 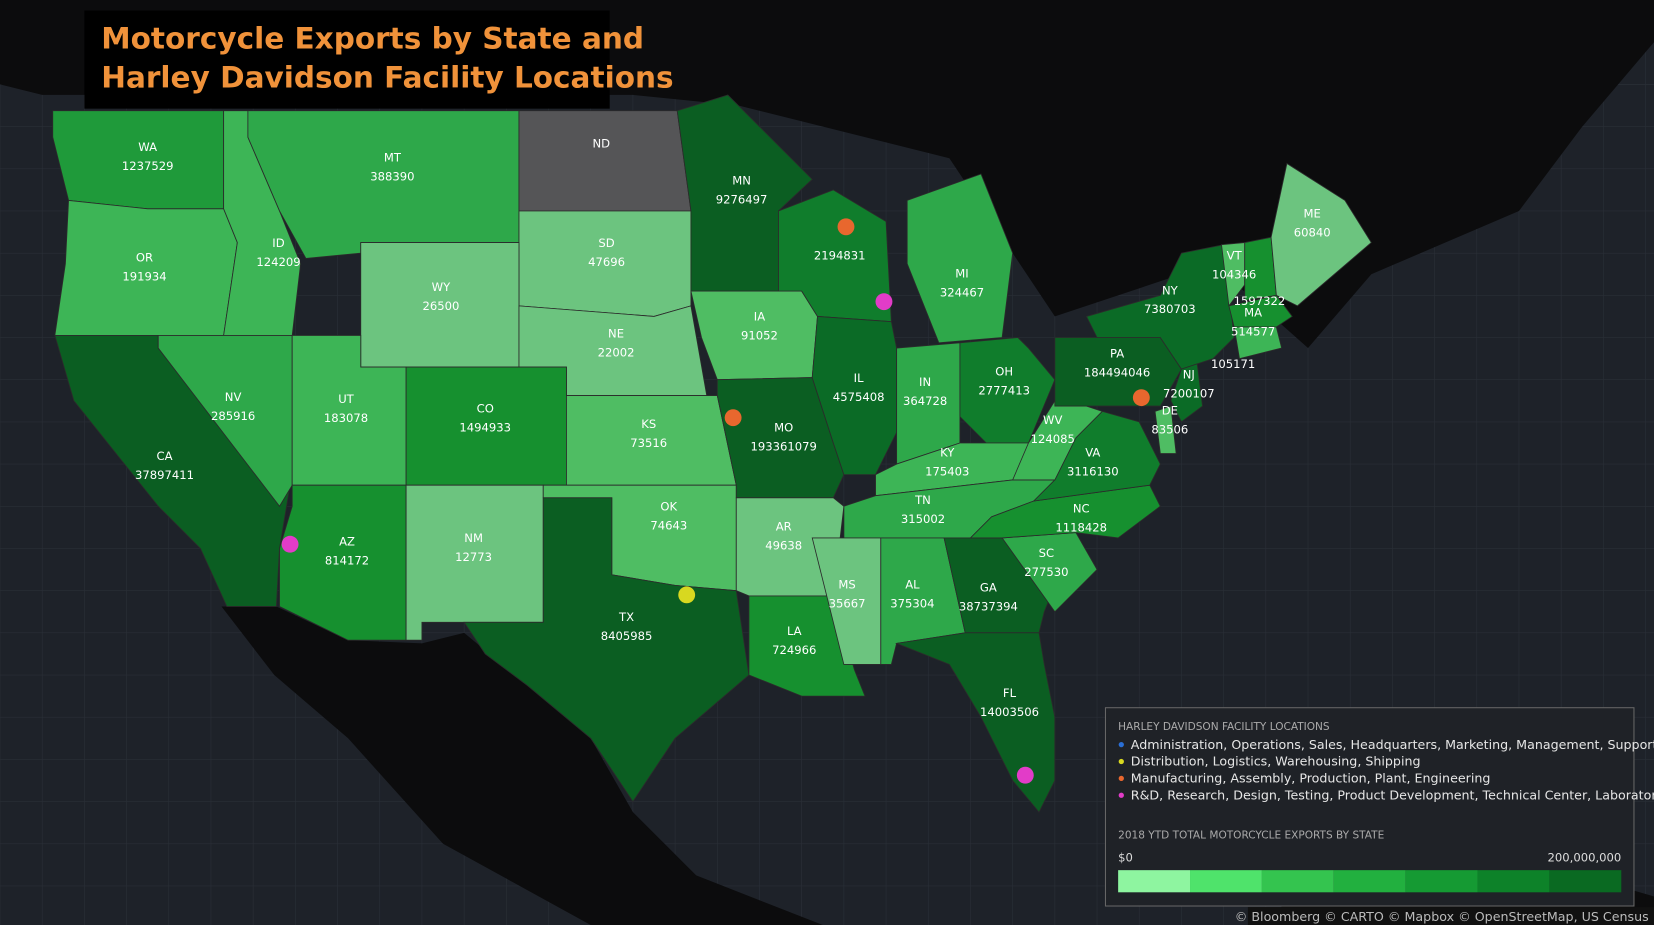 What do you see at coordinates (1117, 373) in the screenshot?
I see `state-value: 184494046` at bounding box center [1117, 373].